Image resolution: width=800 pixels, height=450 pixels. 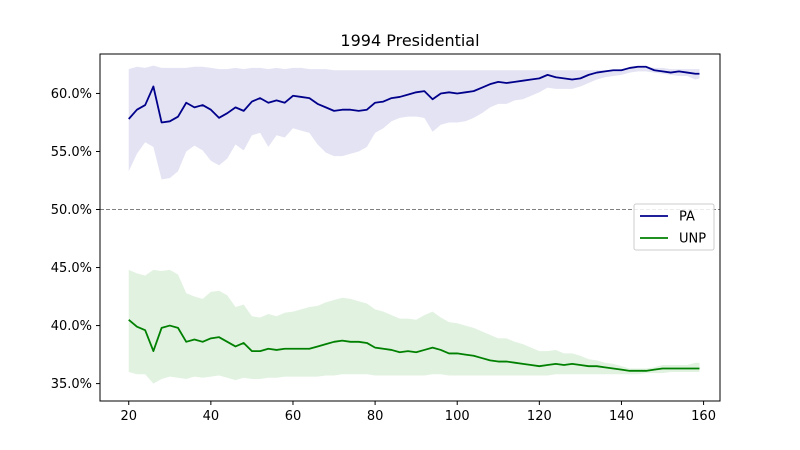 I want to click on pa-line, so click(x=414, y=94).